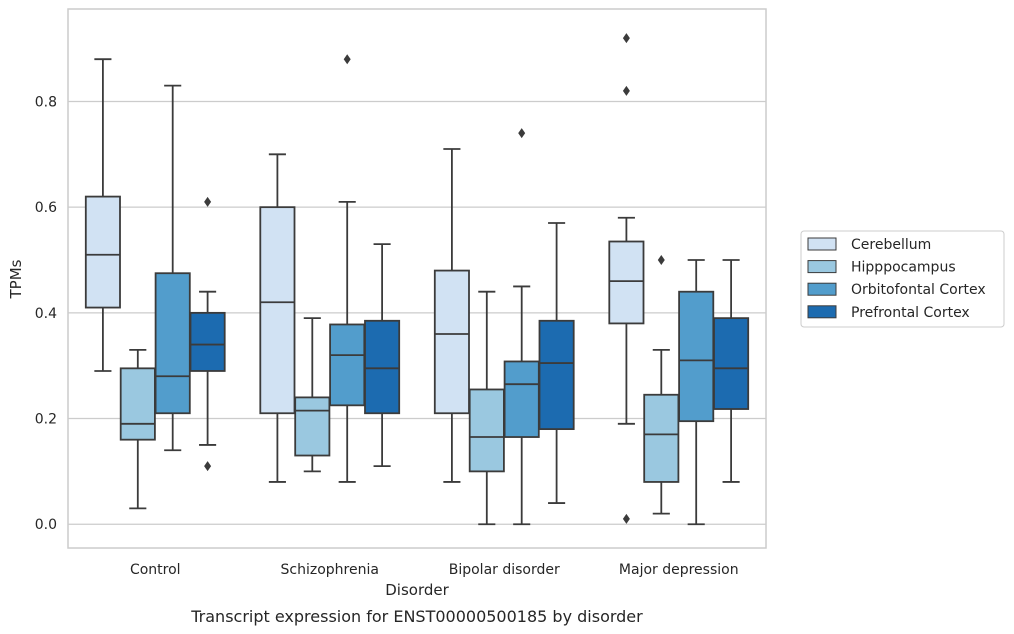 Image resolution: width=1014 pixels, height=634 pixels. I want to click on y-axis-label: TPMs, so click(16, 279).